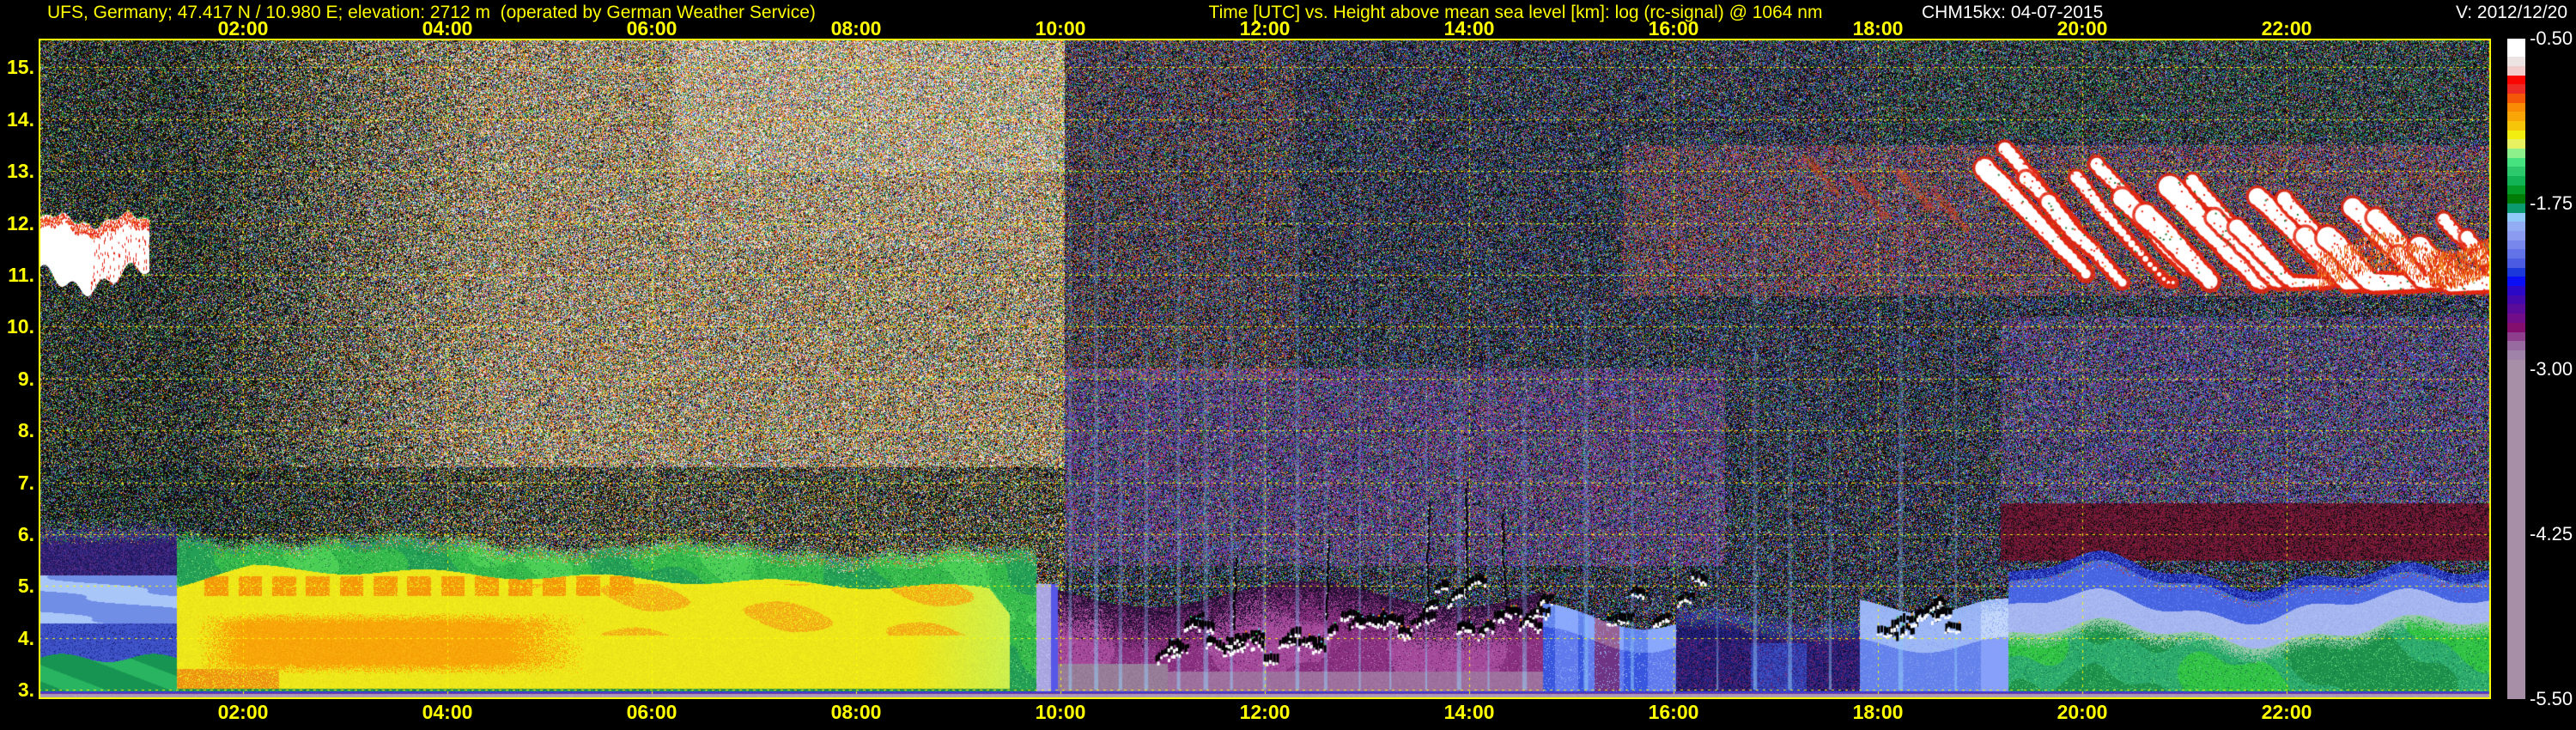 The width and height of the screenshot is (2576, 730). Describe the element at coordinates (2013, 12) in the screenshot. I see `instrument-date: CHM15kx: 04-07-2015` at that location.